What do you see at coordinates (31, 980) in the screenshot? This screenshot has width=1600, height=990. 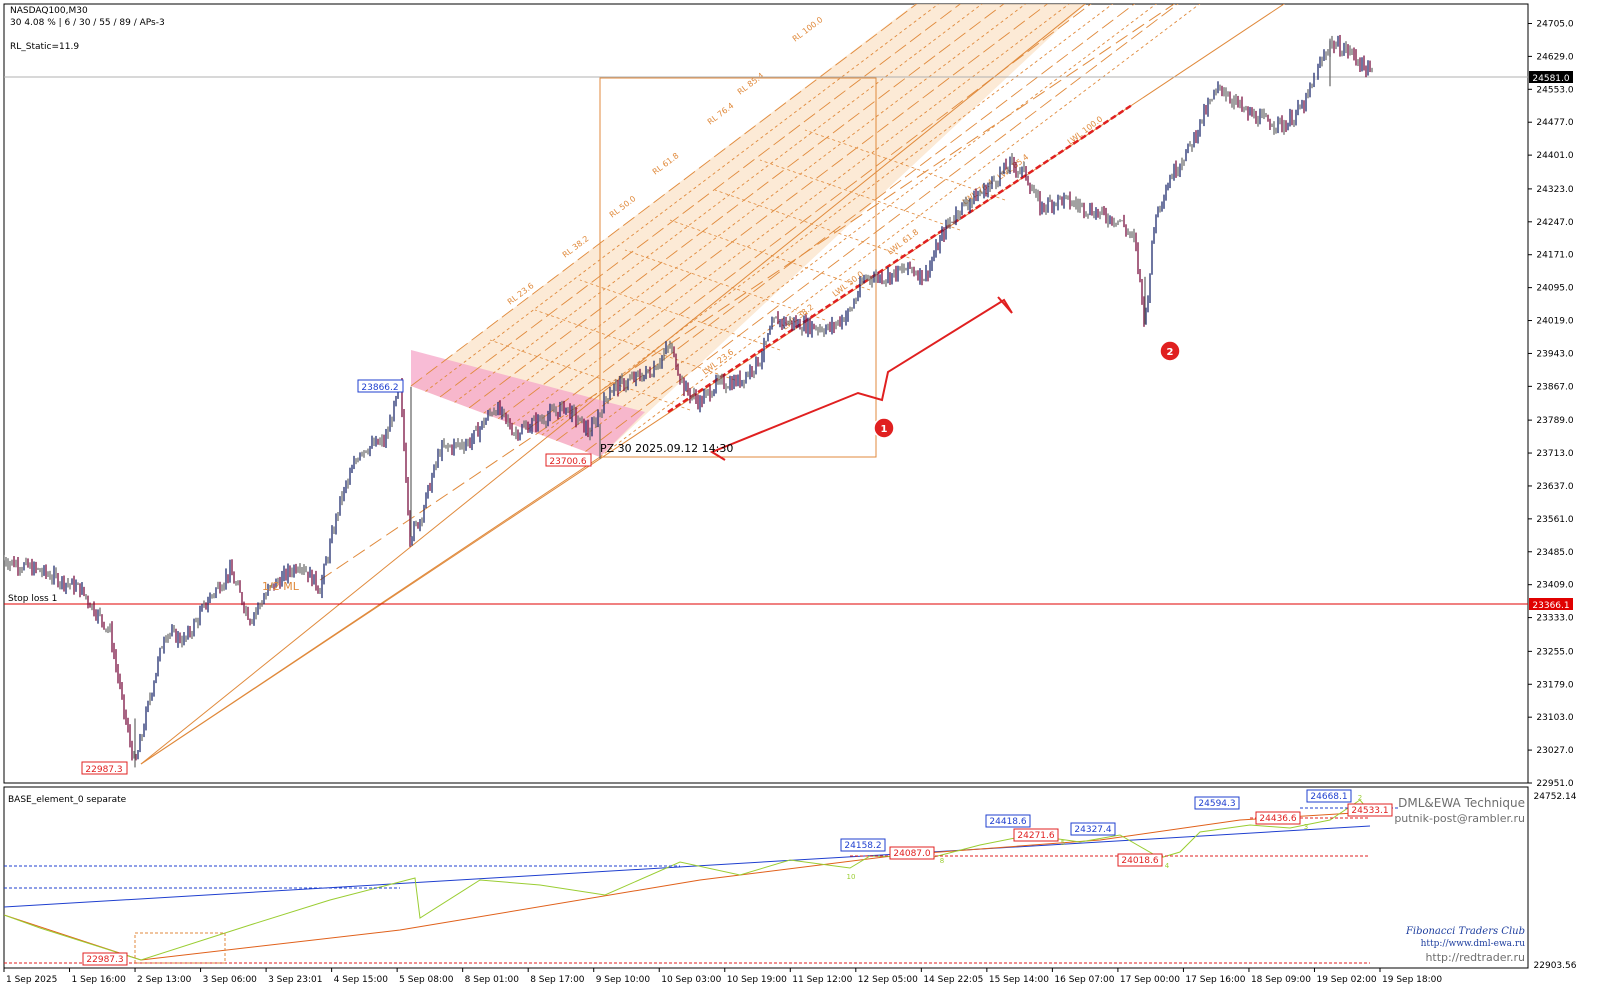 I see `x-tick-label: 1 Sep 2025` at bounding box center [31, 980].